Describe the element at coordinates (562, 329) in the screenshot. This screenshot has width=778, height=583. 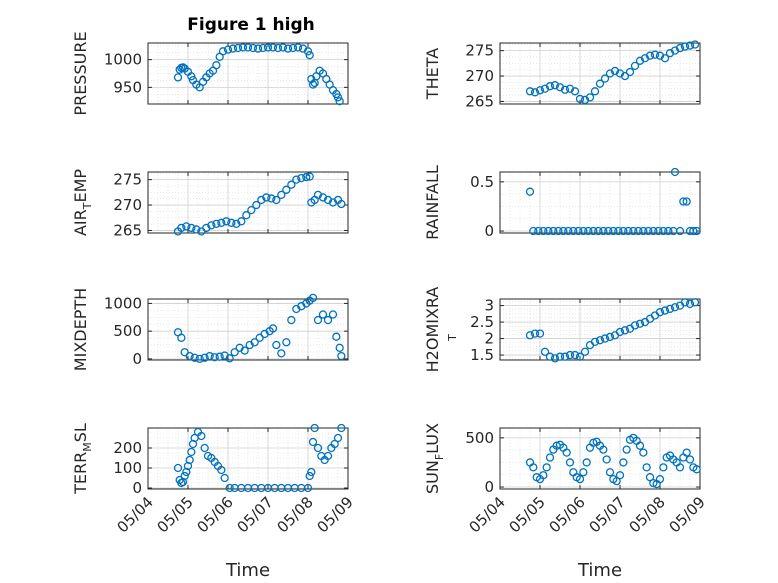
I see `subplot-6: 1.522.53 H2OMIXRA T` at that location.